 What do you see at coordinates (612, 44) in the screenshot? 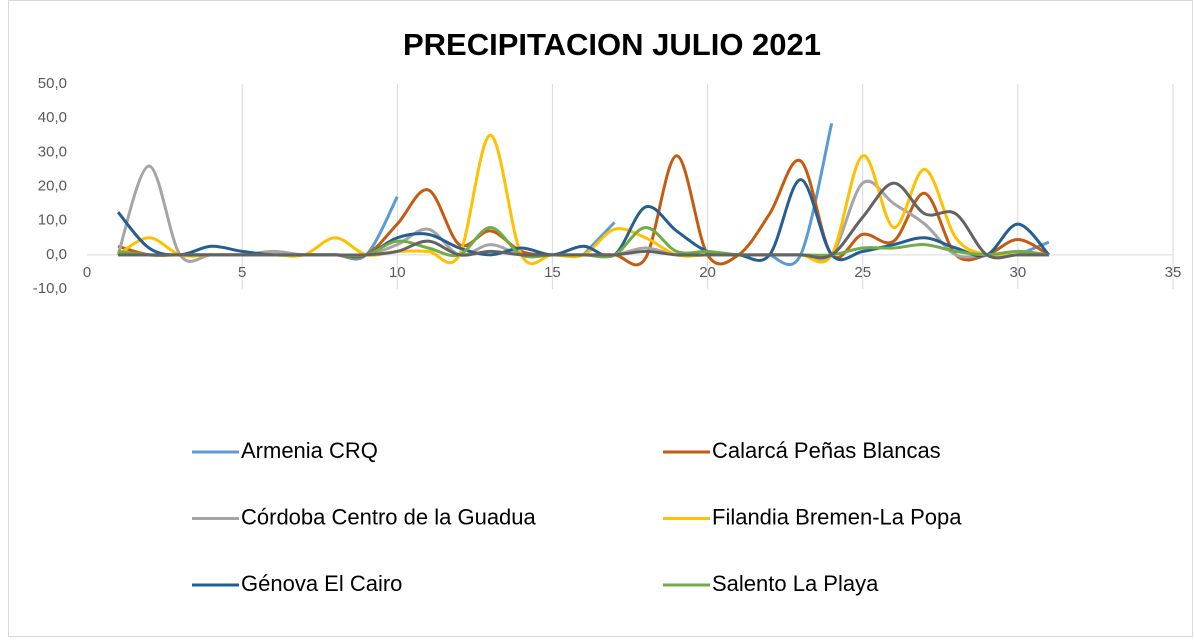
I see `chart-title: PRECIPITACION JULIO 2021` at bounding box center [612, 44].